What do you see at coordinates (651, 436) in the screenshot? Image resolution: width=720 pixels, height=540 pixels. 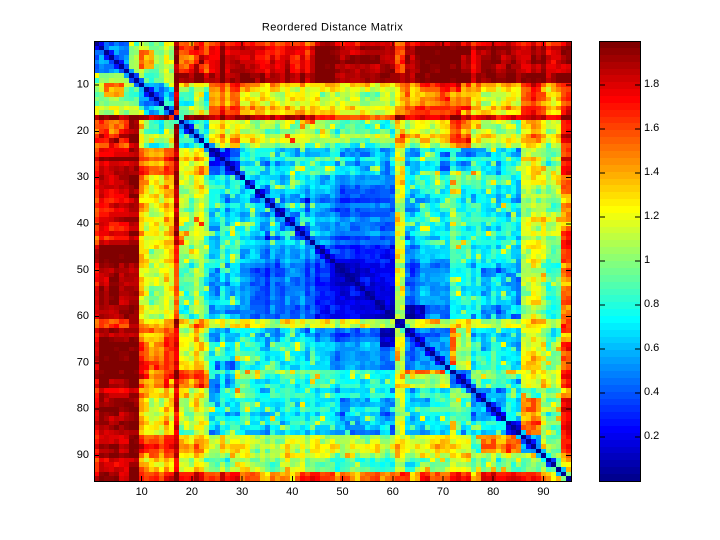 I see `svg-text: 0.2` at bounding box center [651, 436].